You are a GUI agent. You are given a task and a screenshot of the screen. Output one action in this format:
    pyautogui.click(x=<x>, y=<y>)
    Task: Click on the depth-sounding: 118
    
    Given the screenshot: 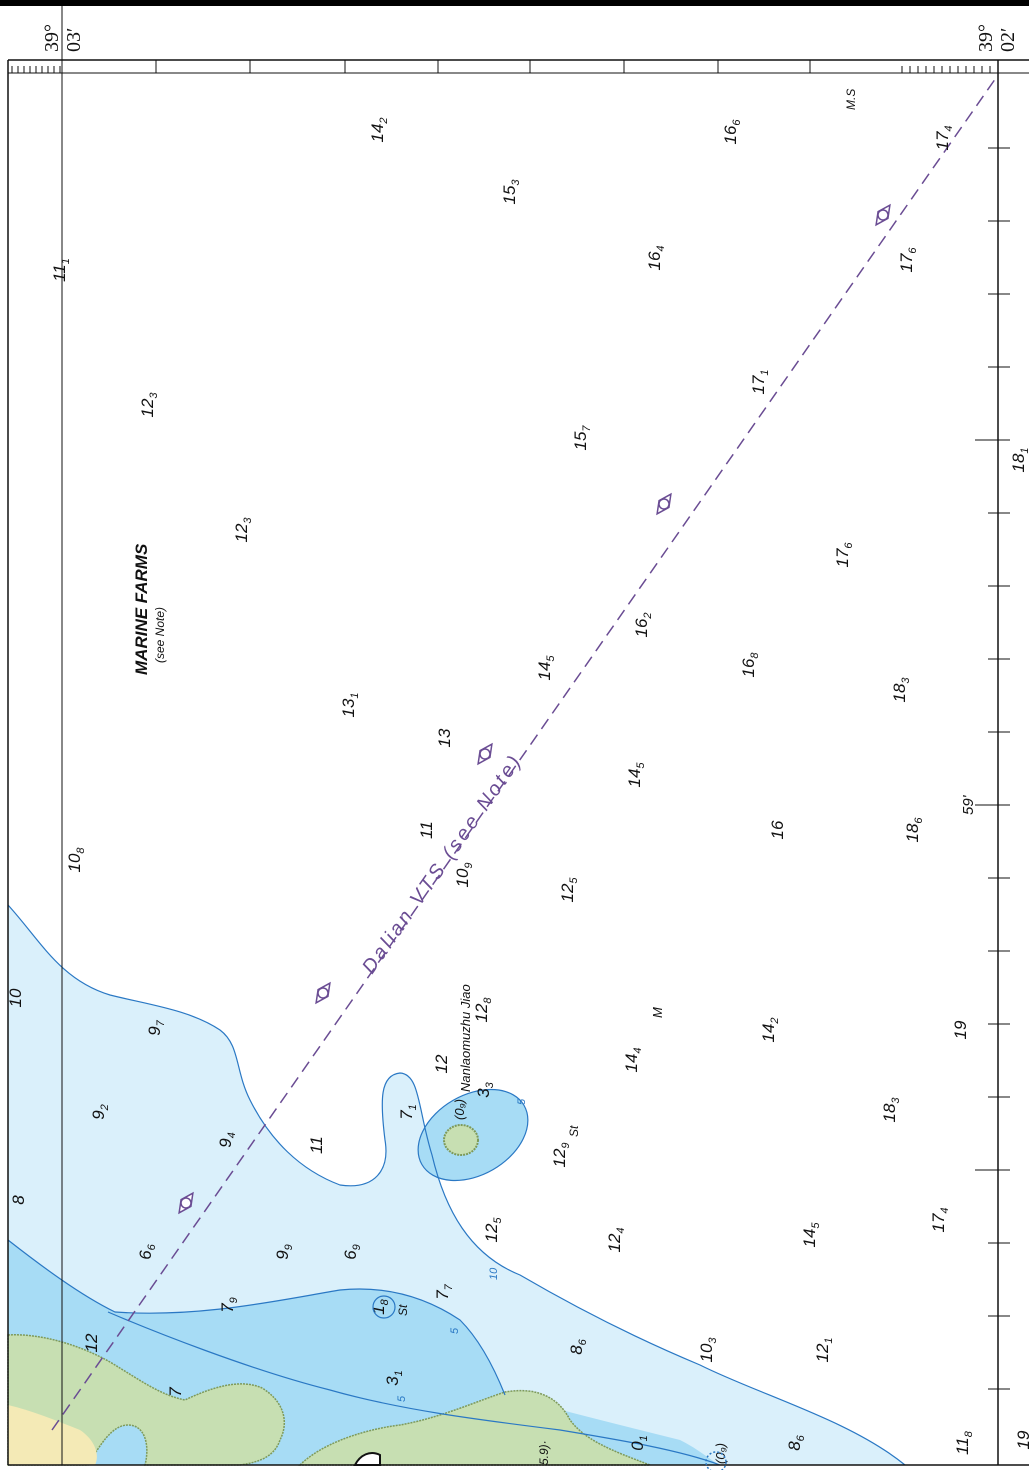 What is the action you would take?
    pyautogui.click(x=964, y=1442)
    